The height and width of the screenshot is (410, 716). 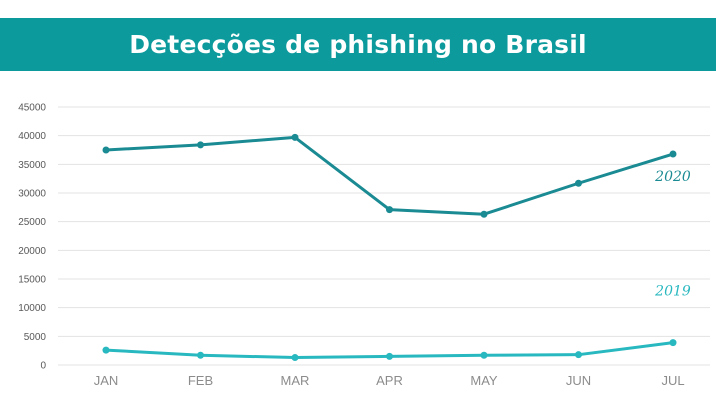 I want to click on y-tick-label: 40000, so click(x=32, y=136).